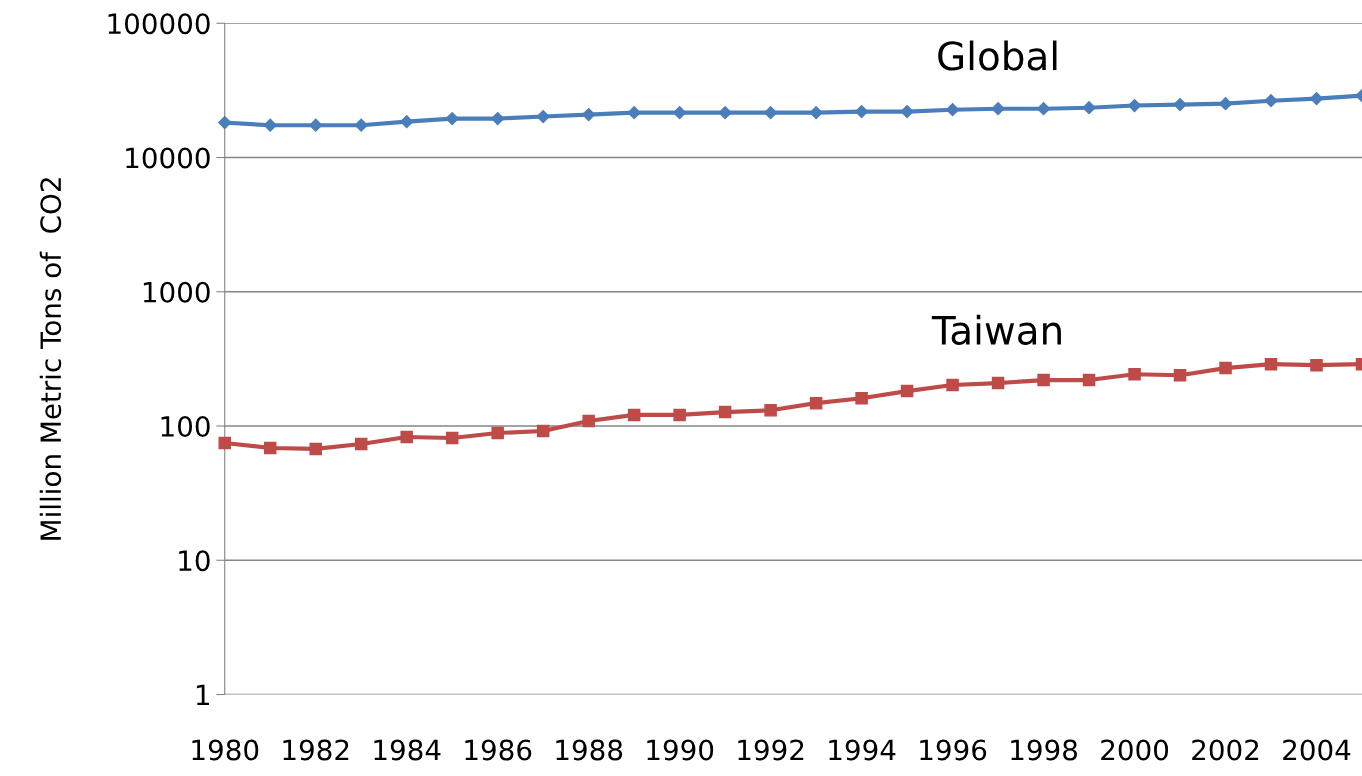 The width and height of the screenshot is (1362, 776). I want to click on y-axis-title: Million Metric Tons of CO2, so click(50, 359).